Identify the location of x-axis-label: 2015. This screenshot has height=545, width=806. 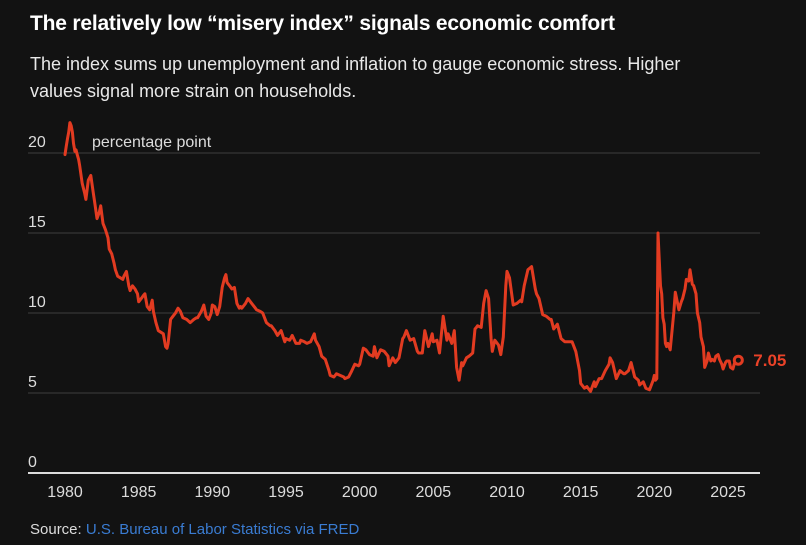
(581, 492).